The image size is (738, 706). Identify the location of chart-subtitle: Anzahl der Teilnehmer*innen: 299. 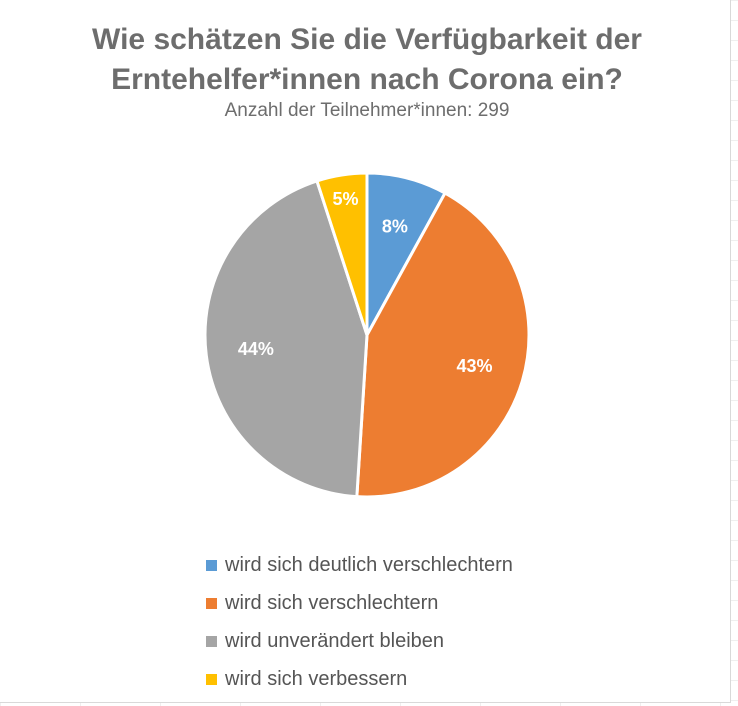
(367, 110).